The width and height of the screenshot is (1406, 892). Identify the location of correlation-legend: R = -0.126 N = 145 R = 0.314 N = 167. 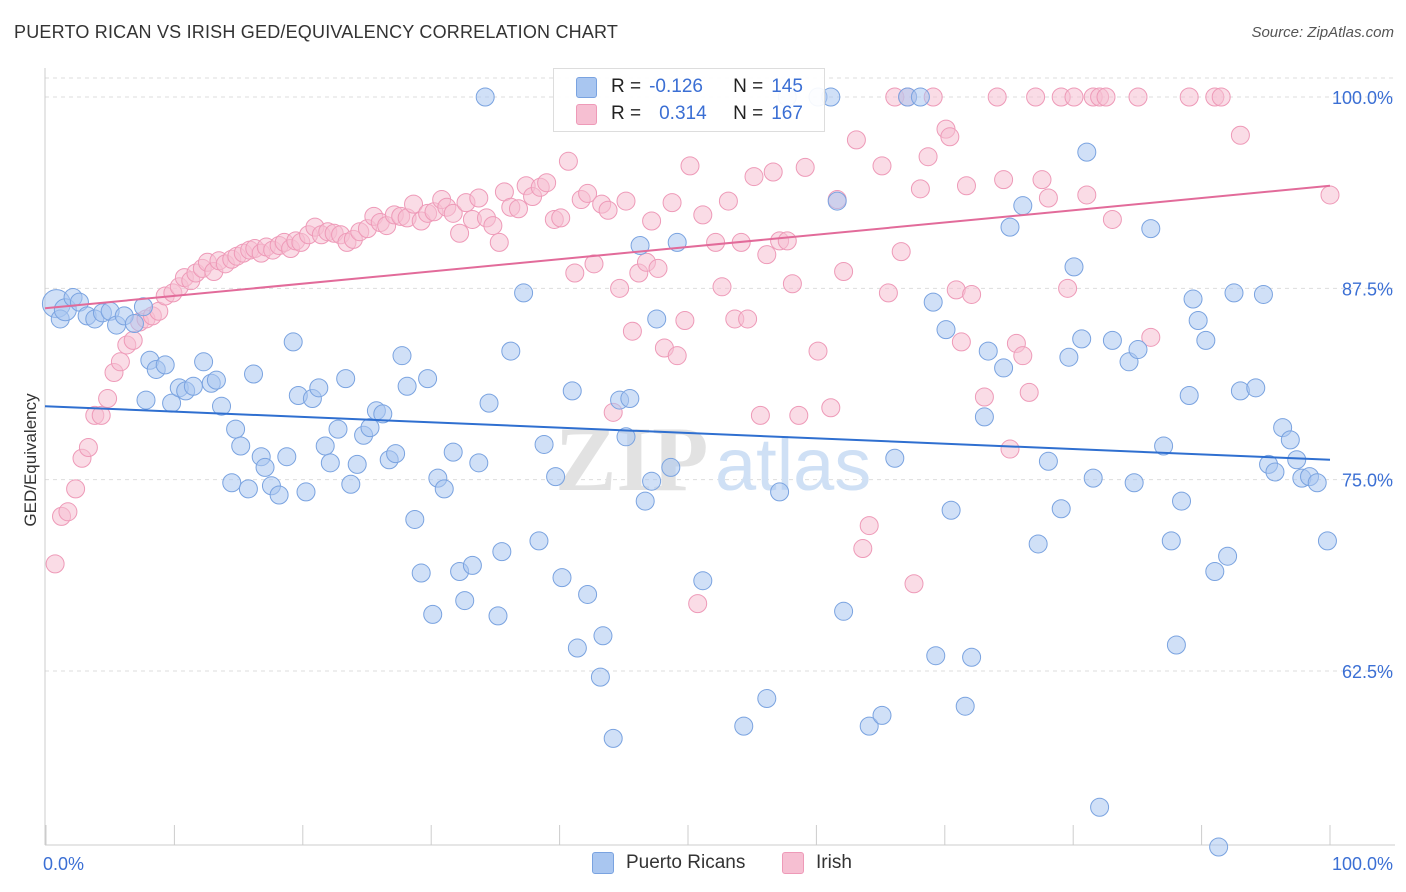
(689, 100).